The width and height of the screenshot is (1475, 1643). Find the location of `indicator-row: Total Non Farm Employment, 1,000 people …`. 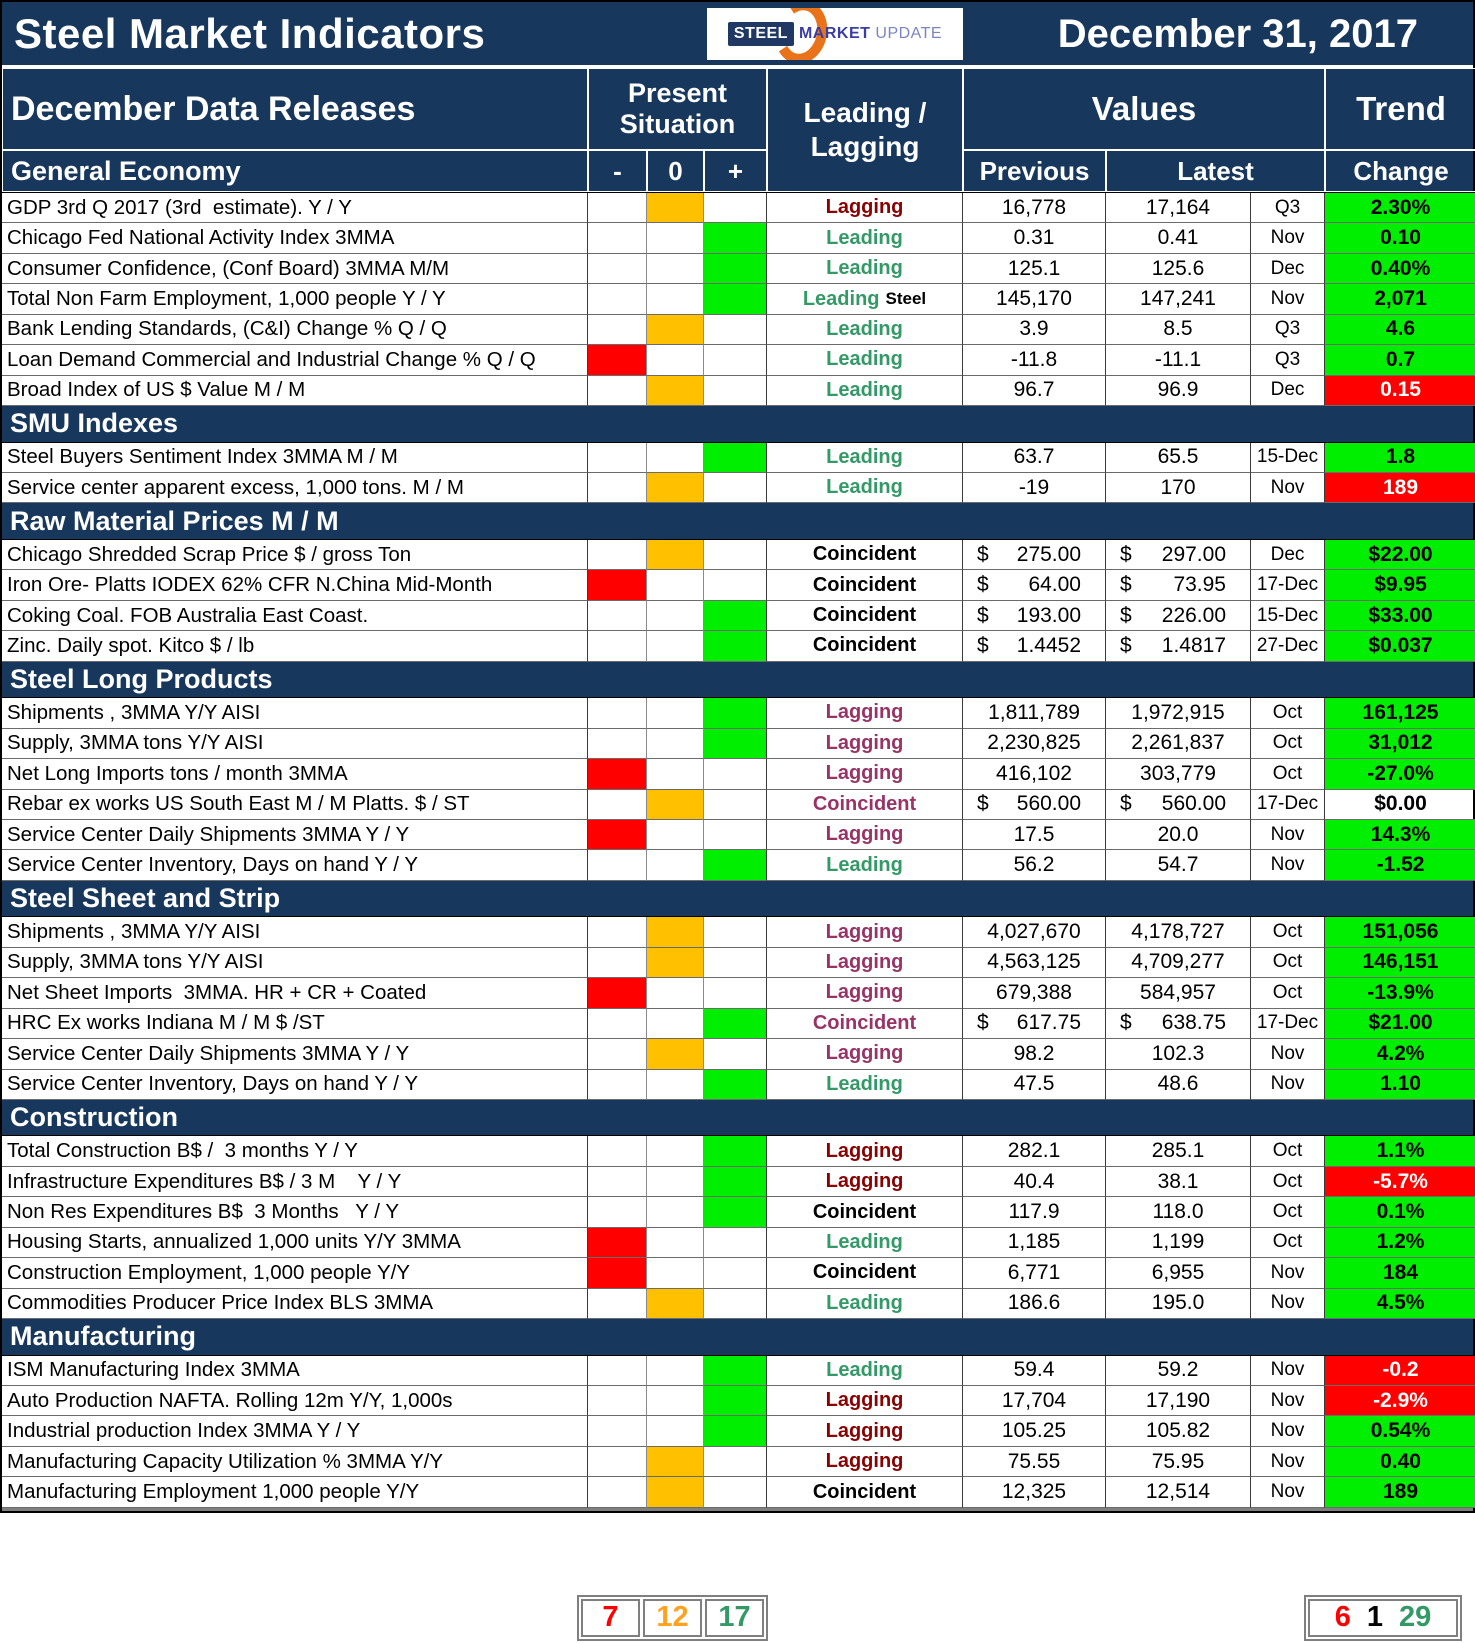

indicator-row: Total Non Farm Employment, 1,000 people … is located at coordinates (738, 299).